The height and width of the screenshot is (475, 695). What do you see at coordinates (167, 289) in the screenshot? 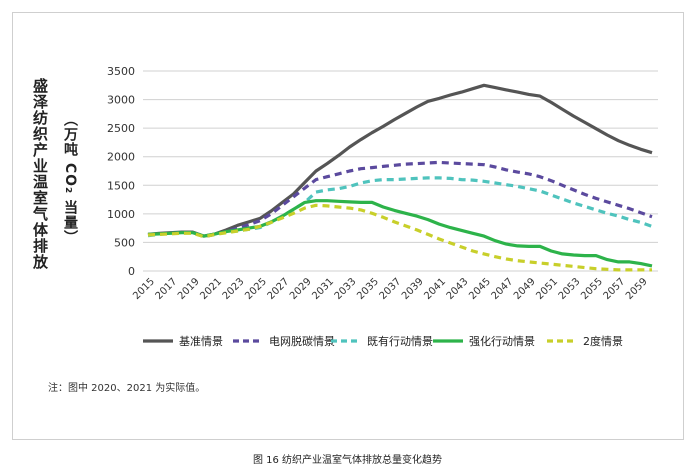
I see `x-tick-label: 2017` at bounding box center [167, 289].